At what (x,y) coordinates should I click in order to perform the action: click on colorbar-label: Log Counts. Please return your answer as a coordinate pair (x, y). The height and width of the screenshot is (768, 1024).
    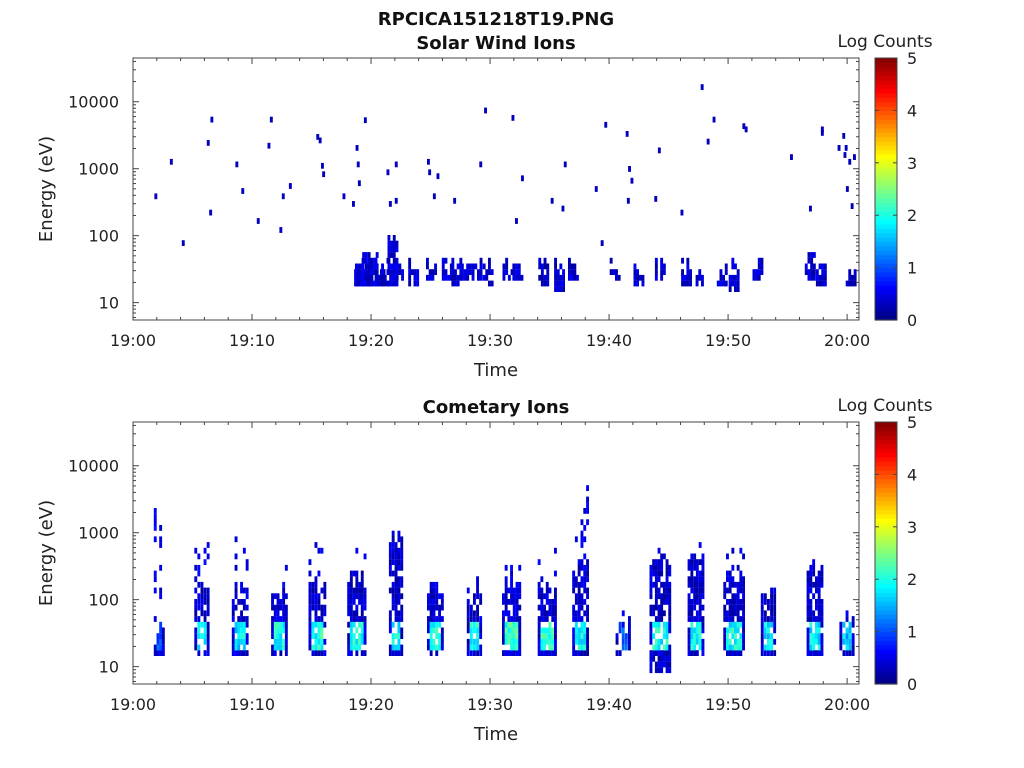
    Looking at the image, I should click on (884, 42).